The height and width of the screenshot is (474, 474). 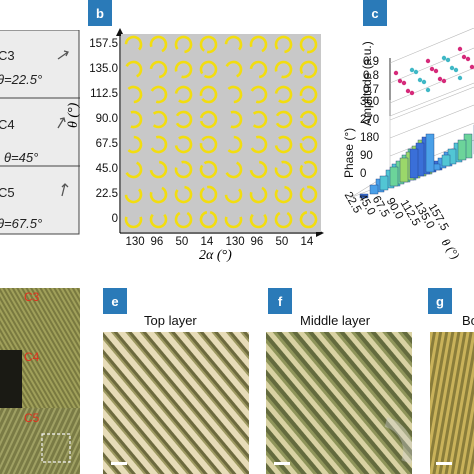 What do you see at coordinates (114, 219) in the screenshot?
I see `y-tick-label: 0` at bounding box center [114, 219].